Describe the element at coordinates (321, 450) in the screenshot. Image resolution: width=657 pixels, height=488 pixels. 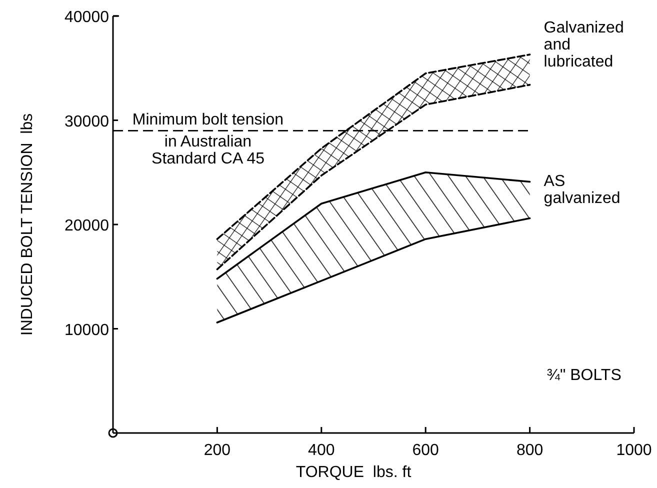
I see `x-tick-label: 400` at that location.